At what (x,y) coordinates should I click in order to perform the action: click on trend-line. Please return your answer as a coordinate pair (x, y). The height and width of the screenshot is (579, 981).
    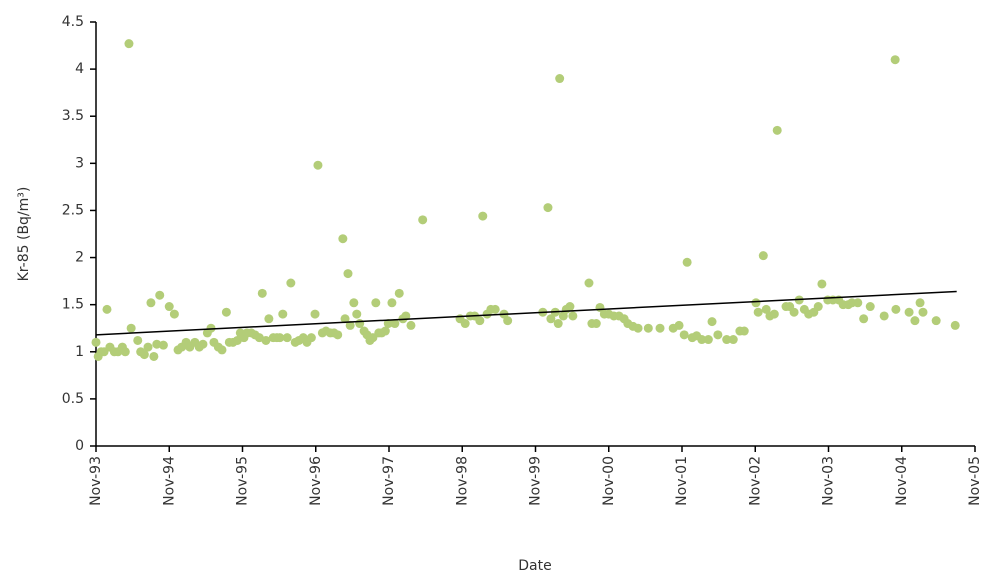
    Looking at the image, I should click on (526, 313).